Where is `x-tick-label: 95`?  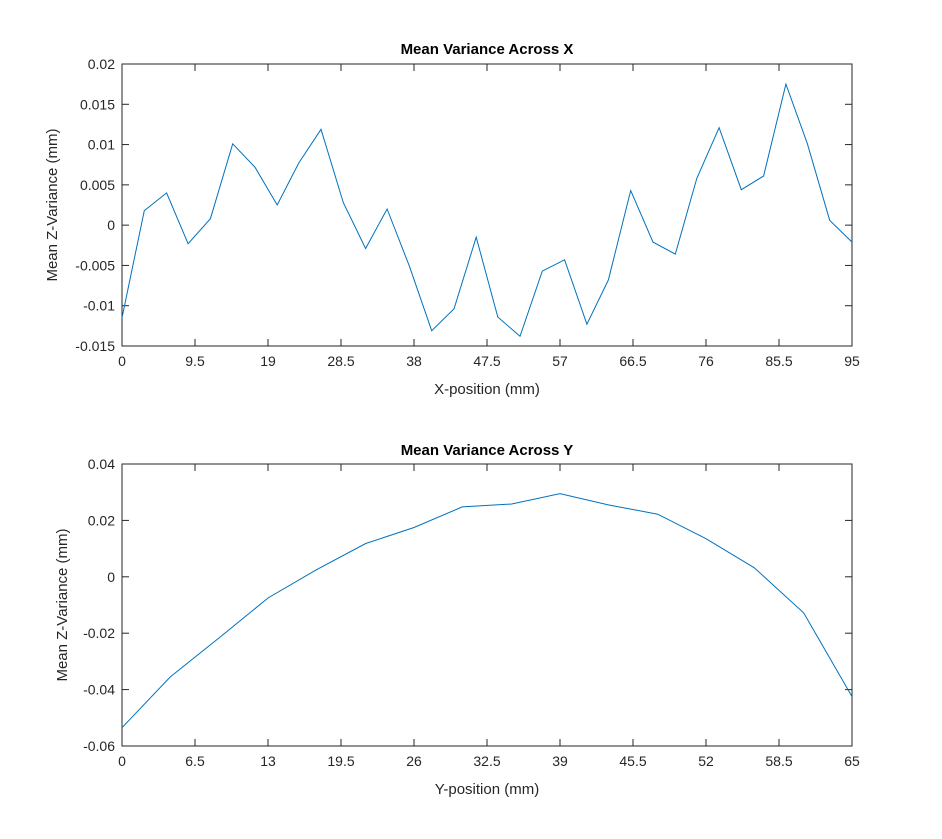
x-tick-label: 95 is located at coordinates (852, 361).